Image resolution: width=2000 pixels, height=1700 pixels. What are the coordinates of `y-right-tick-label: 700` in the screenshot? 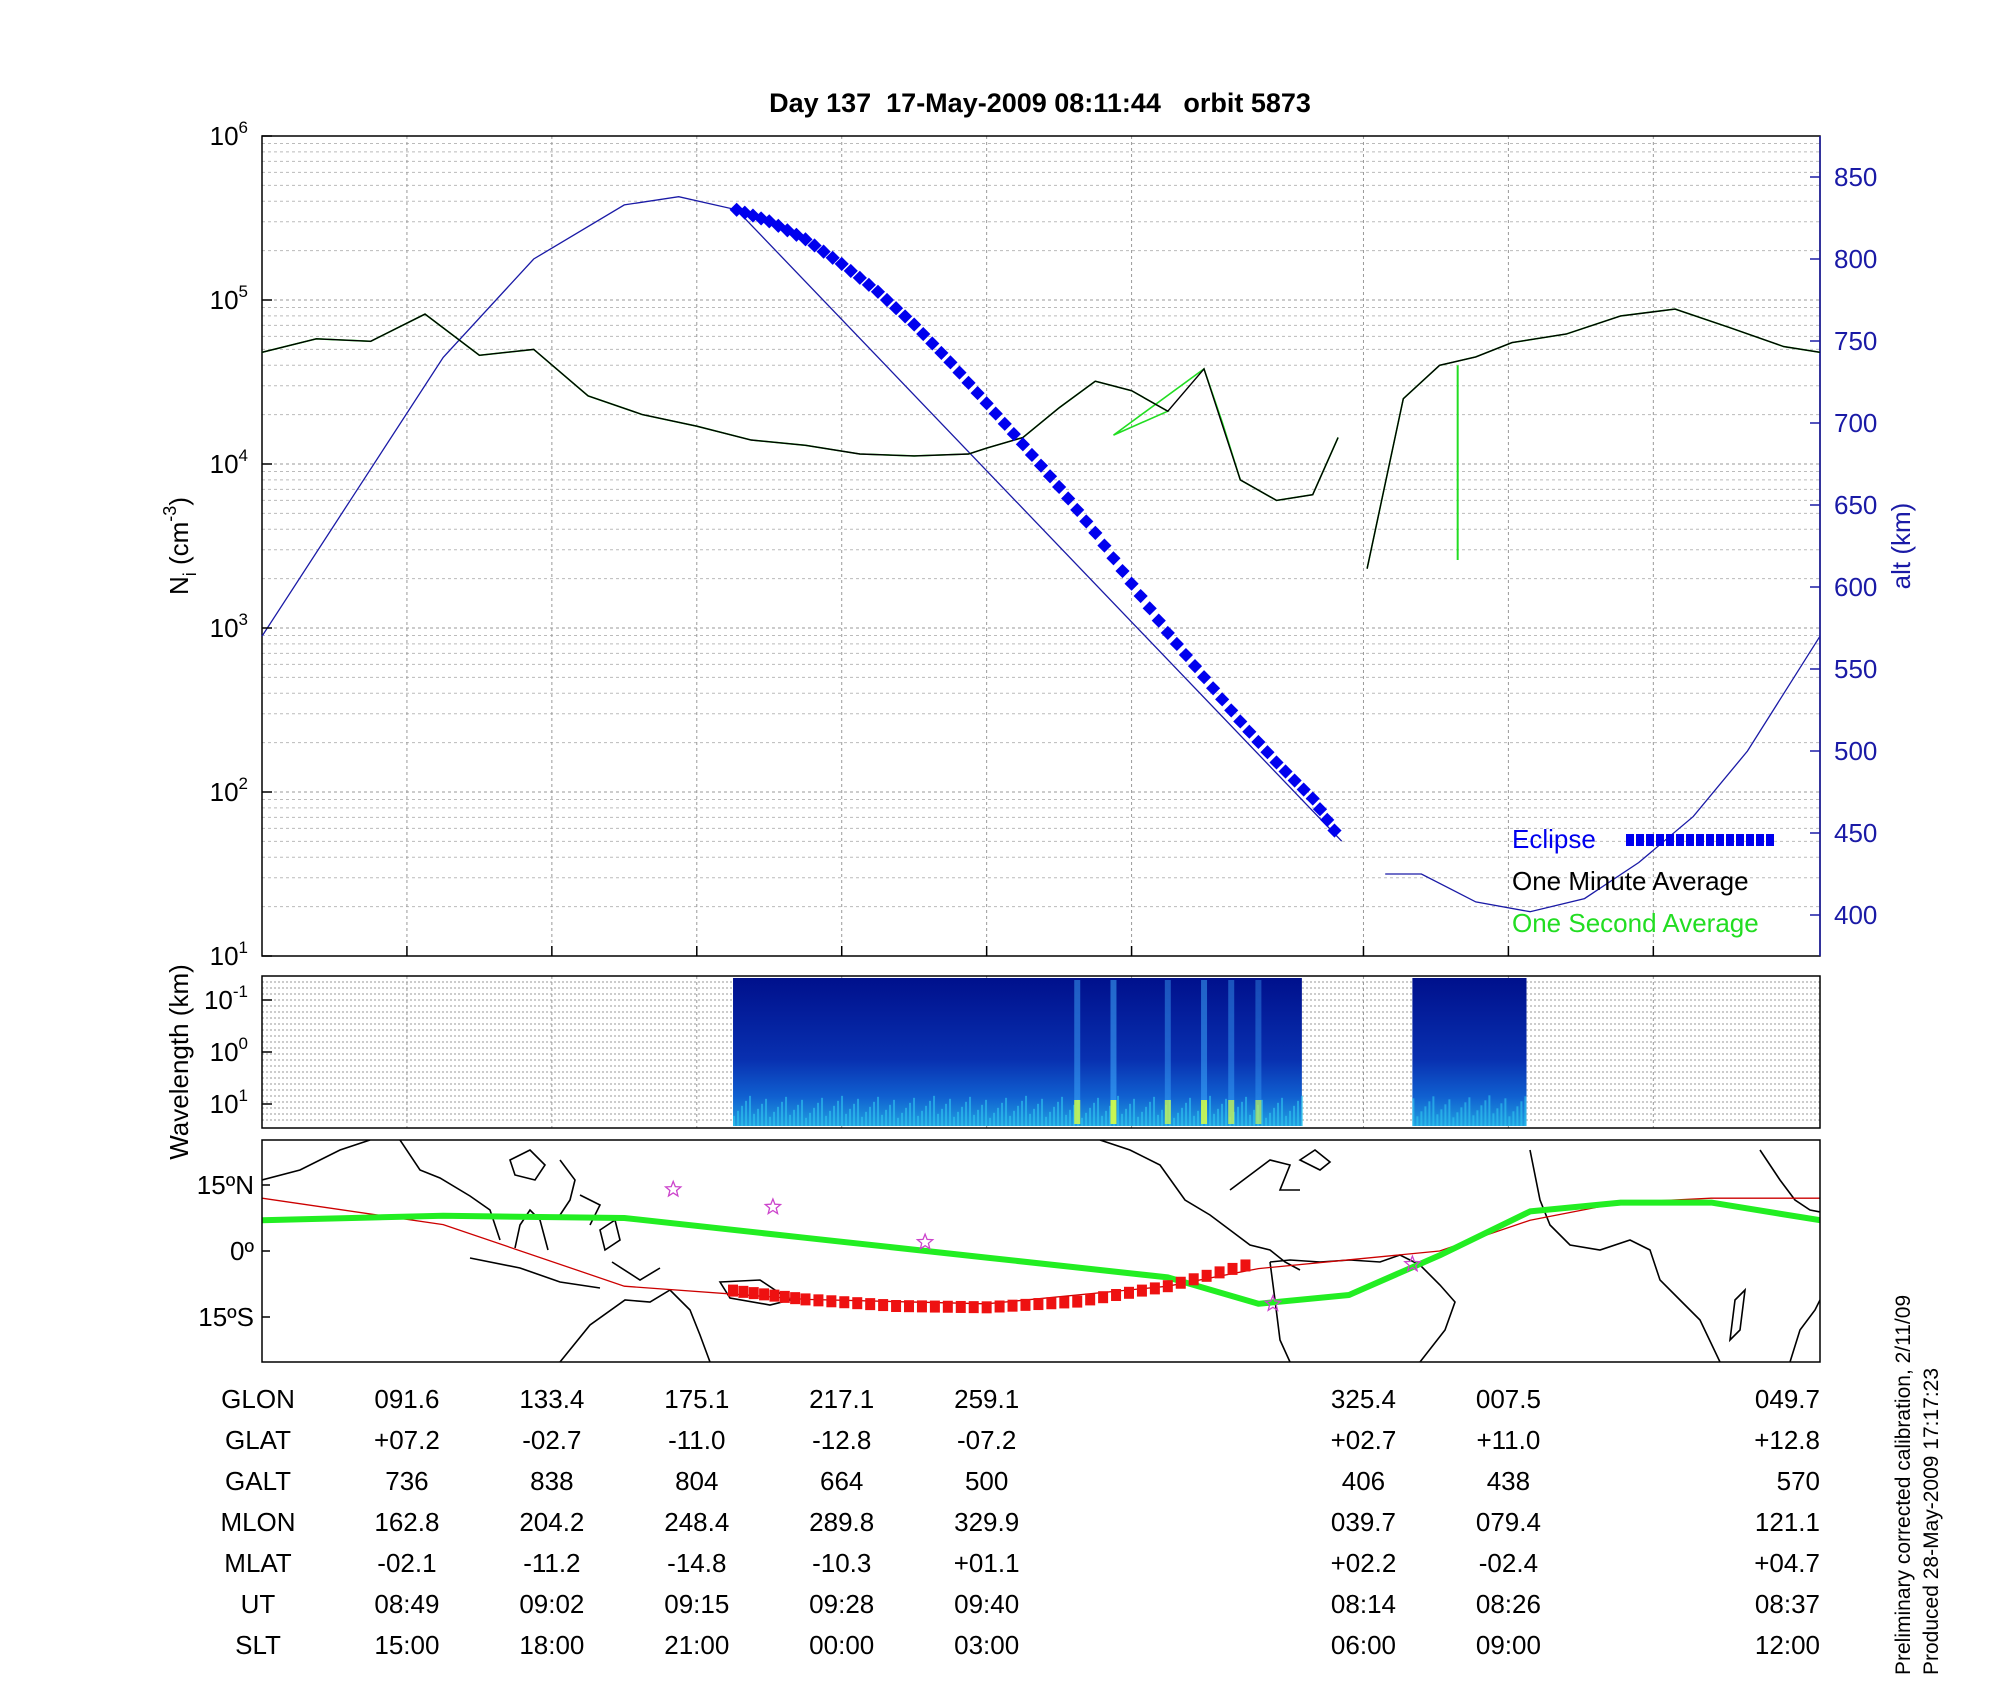 It's located at (1855, 423).